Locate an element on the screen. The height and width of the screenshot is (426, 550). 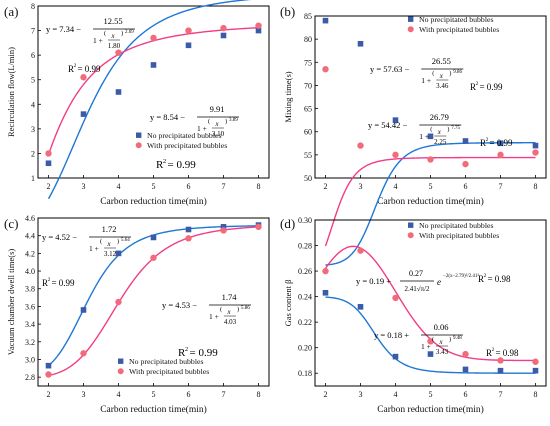
equation-exponent: 5.86 is located at coordinates (245, 308).